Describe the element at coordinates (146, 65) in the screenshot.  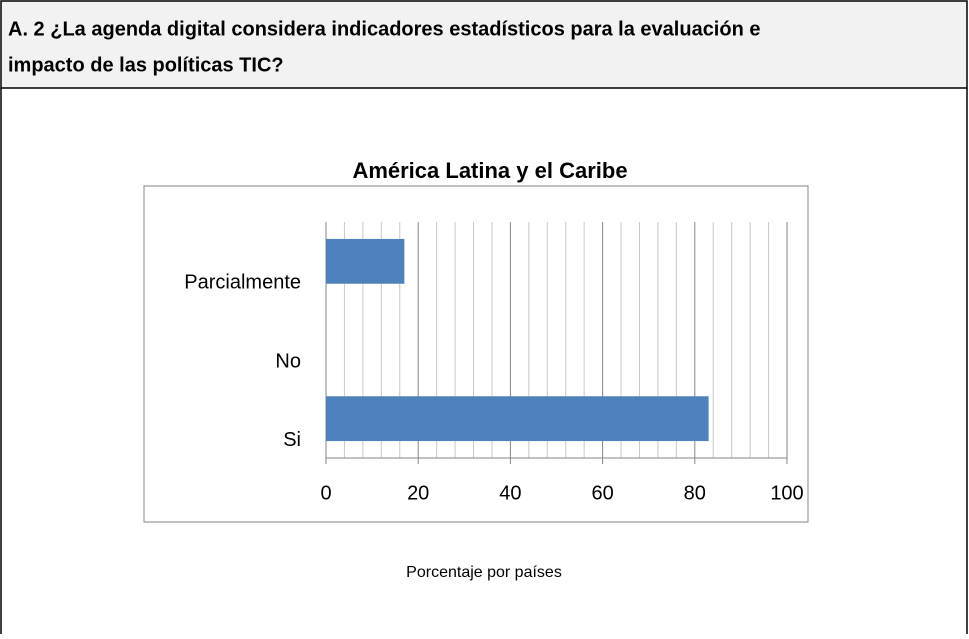
I see `header-line: impacto de las políticas TIC?` at that location.